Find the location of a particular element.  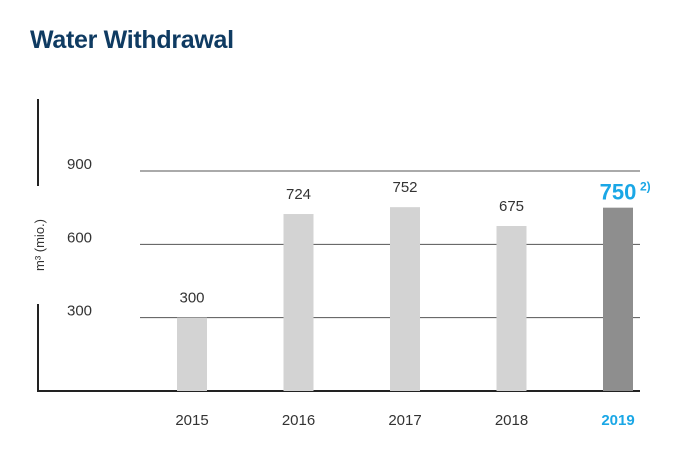

chart-title: Water Withdrawal is located at coordinates (132, 40).